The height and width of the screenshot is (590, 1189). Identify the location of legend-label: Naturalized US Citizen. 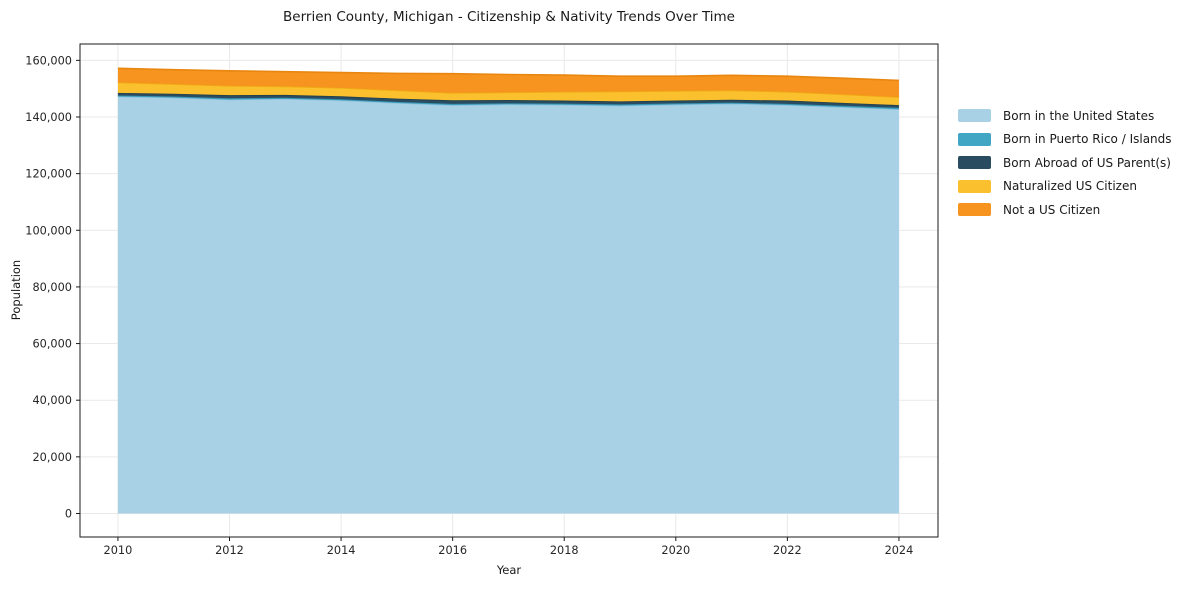
(1070, 186).